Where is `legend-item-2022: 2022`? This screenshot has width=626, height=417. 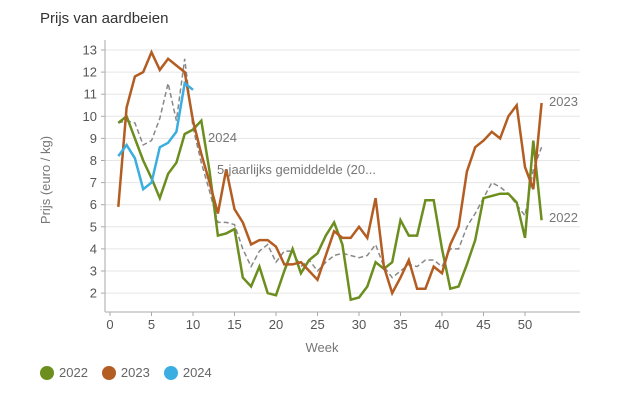 legend-item-2022: 2022 is located at coordinates (64, 372).